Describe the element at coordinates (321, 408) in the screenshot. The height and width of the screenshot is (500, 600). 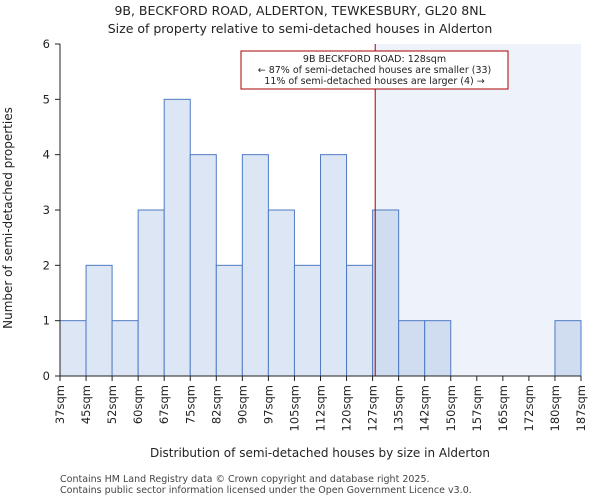
I see `x-tick-label: 112sqm` at that location.